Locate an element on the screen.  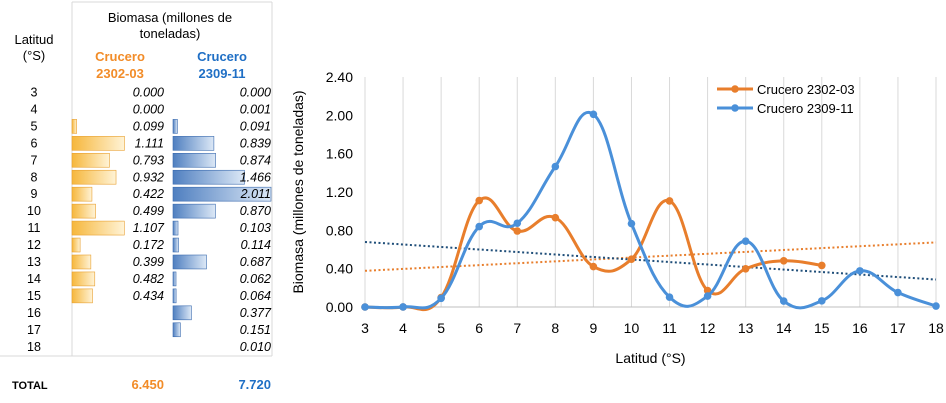
x-tick-label: 17 is located at coordinates (898, 328).